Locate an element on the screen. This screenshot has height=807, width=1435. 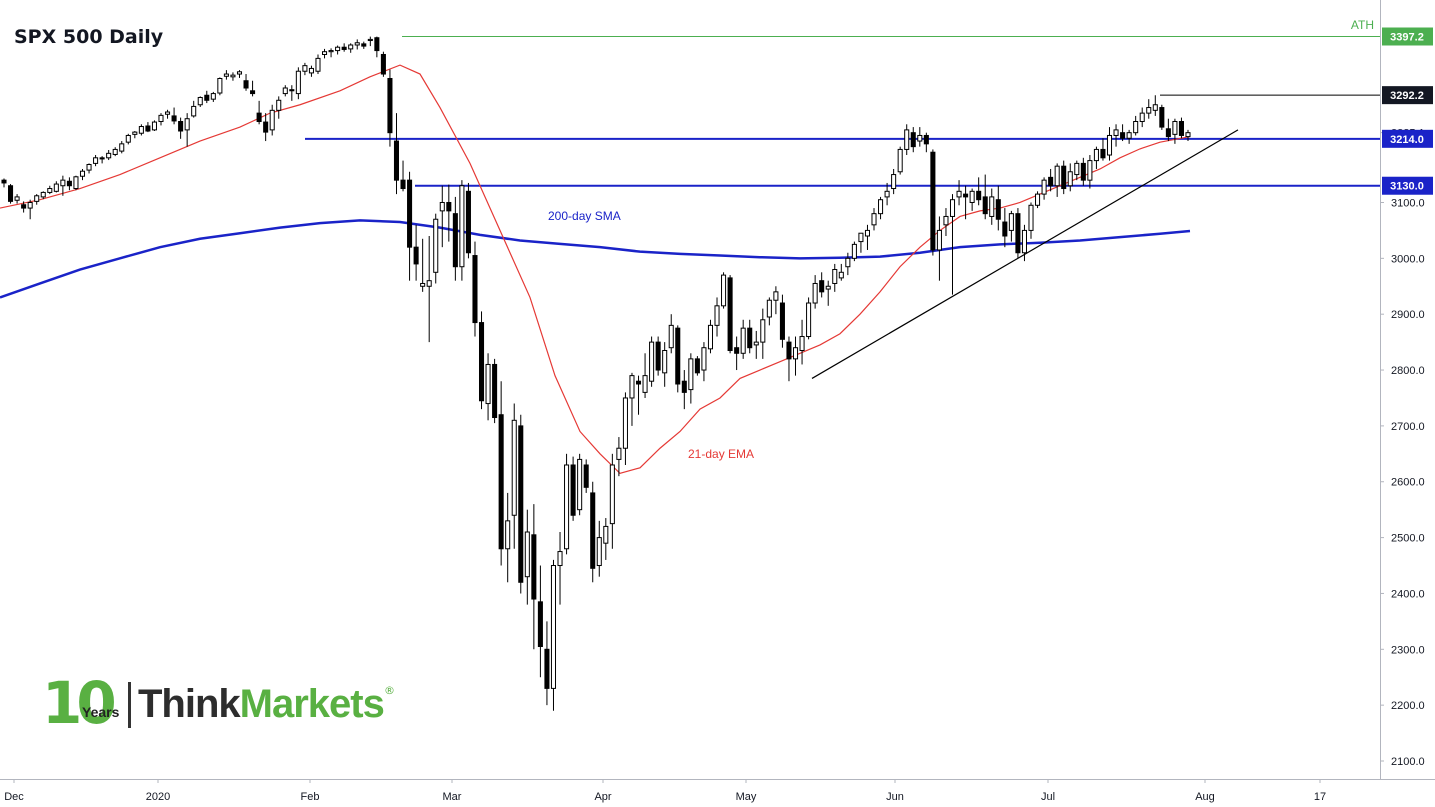
support-trendline is located at coordinates (1025, 254).